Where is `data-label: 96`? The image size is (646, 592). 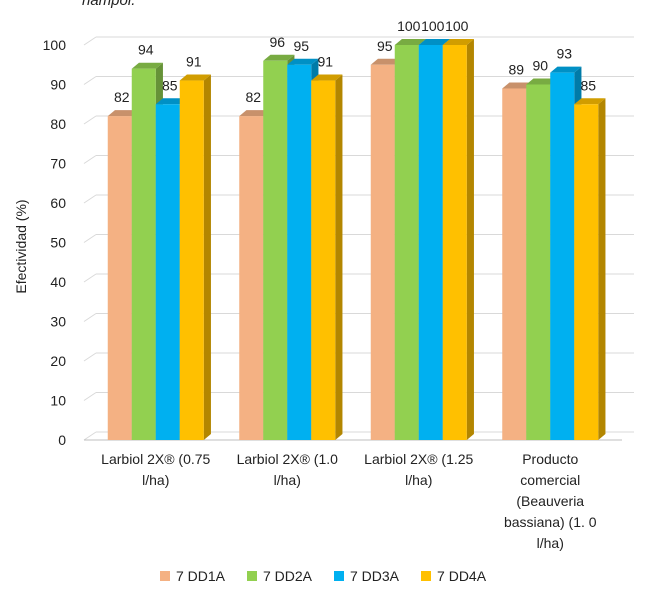 data-label: 96 is located at coordinates (277, 42).